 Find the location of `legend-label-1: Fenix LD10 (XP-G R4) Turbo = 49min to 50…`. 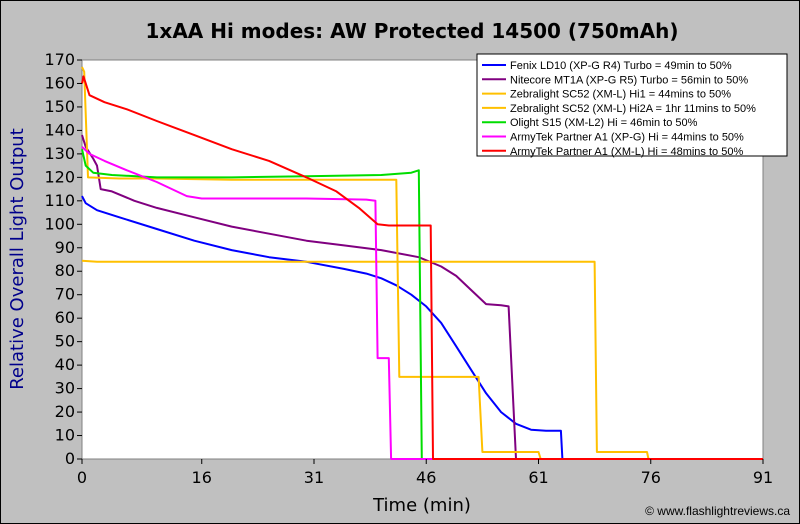

legend-label-1: Fenix LD10 (XP-G R4) Turbo = 49min to 50… is located at coordinates (621, 66).